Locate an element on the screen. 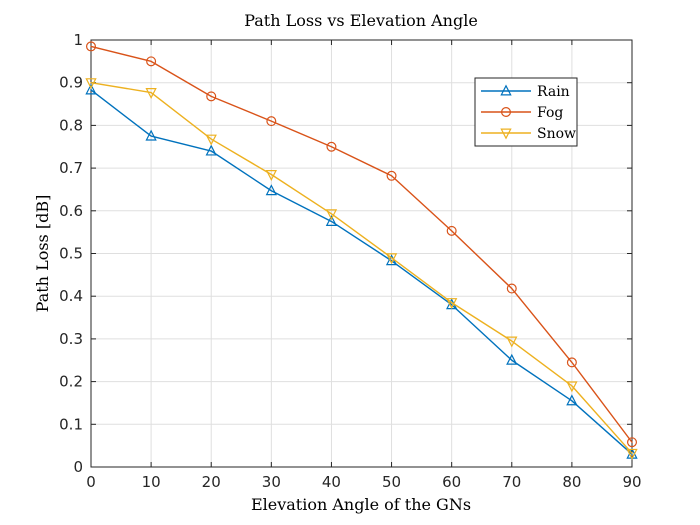  legend-marker-fog is located at coordinates (506, 111).